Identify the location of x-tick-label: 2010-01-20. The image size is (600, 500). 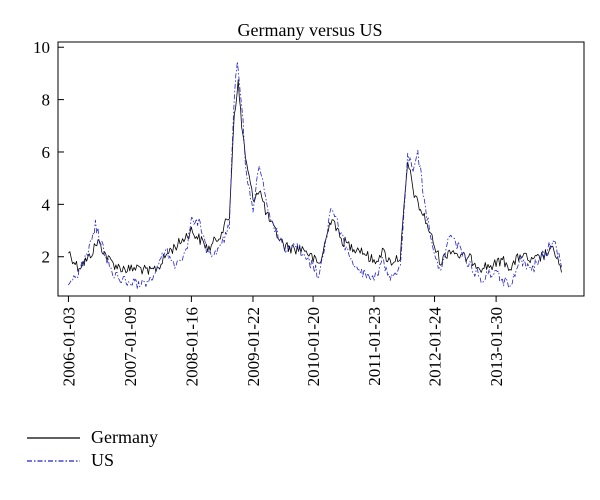
(313, 346).